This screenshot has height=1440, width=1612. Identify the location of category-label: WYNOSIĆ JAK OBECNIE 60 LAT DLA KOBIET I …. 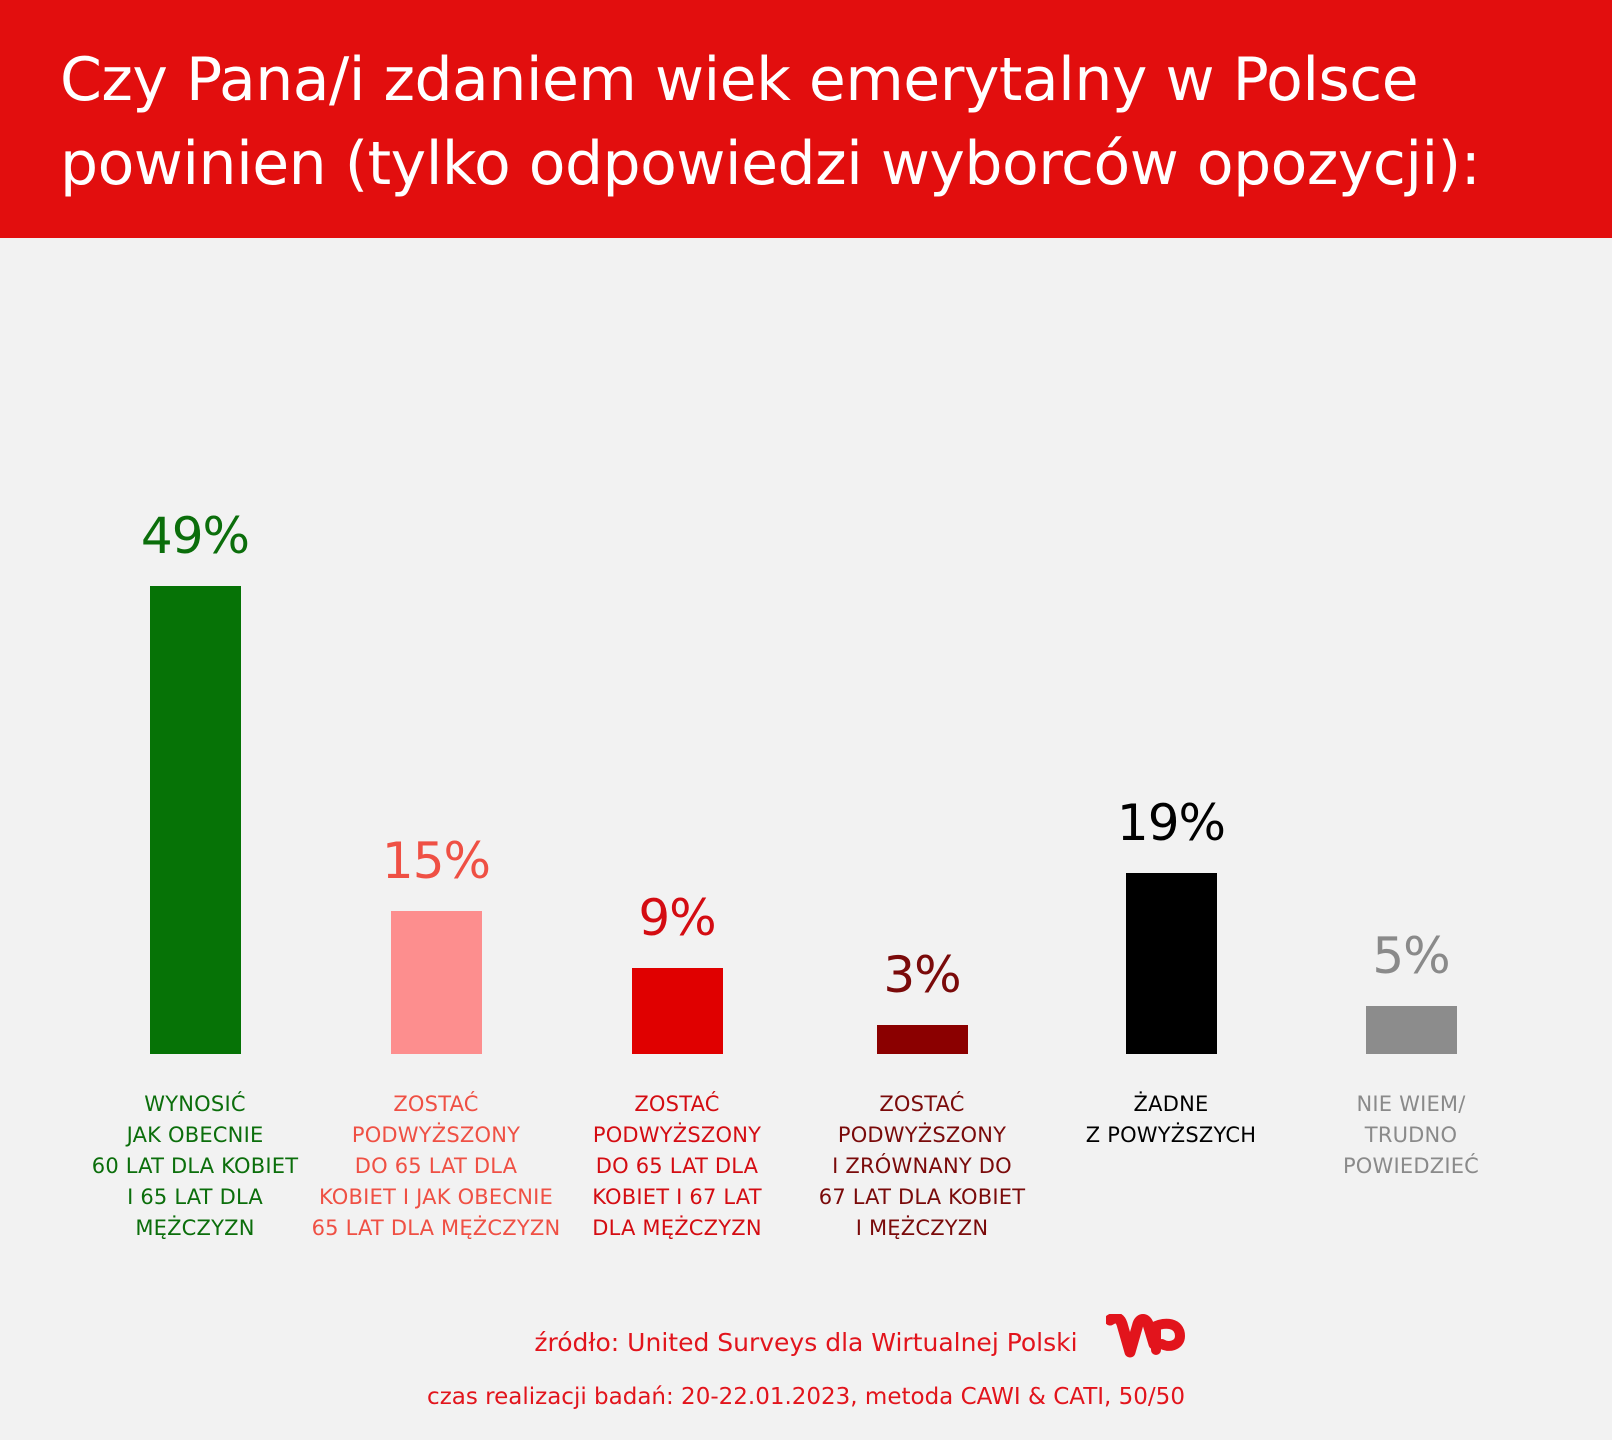
(195, 1166).